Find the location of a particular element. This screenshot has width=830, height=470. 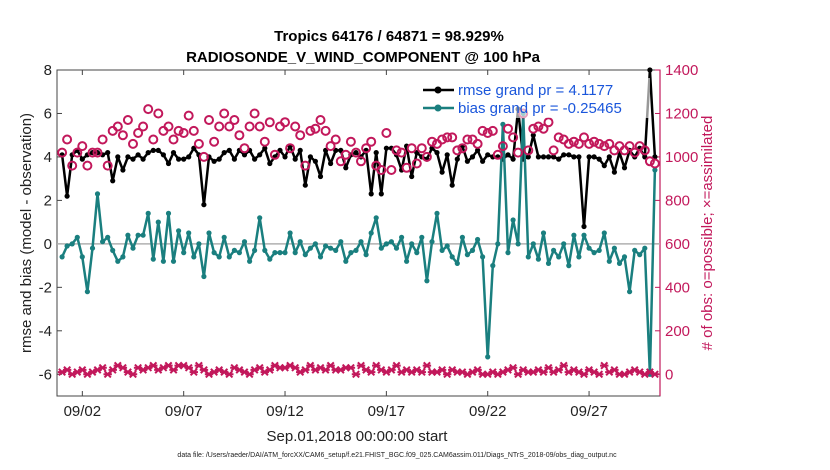

x-axis-label: Sep.01,2018 00:00:00 start is located at coordinates (358, 436).